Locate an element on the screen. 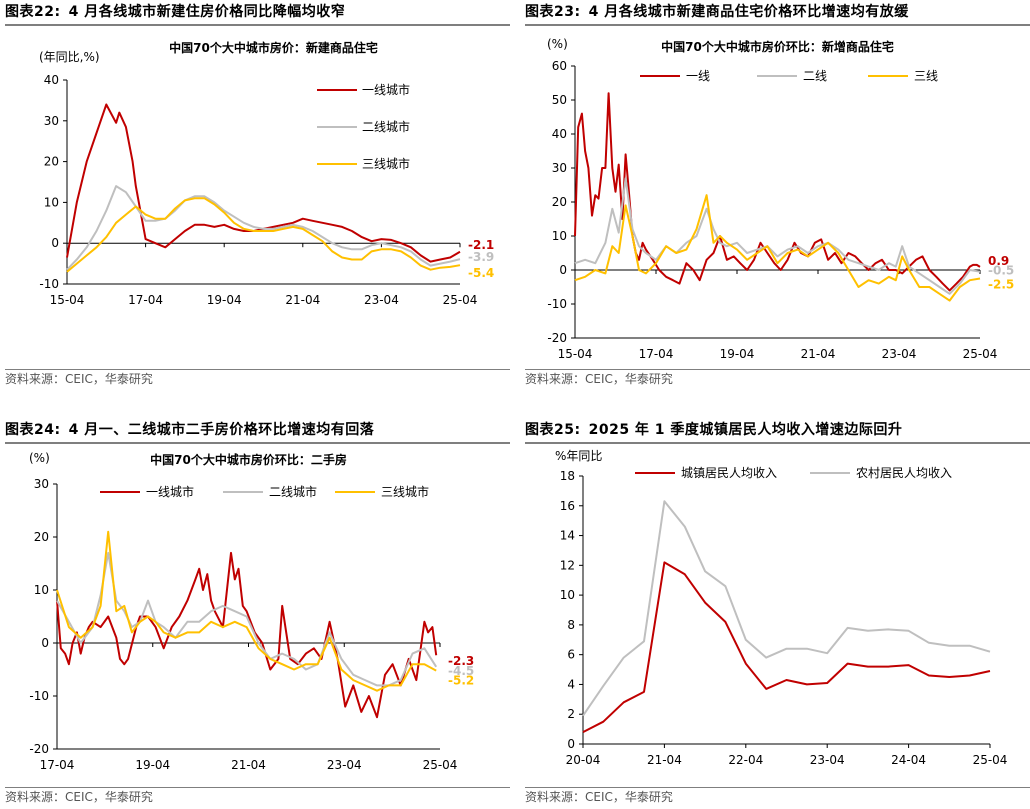 The width and height of the screenshot is (1030, 809). y-tick-label: 60 is located at coordinates (559, 66).